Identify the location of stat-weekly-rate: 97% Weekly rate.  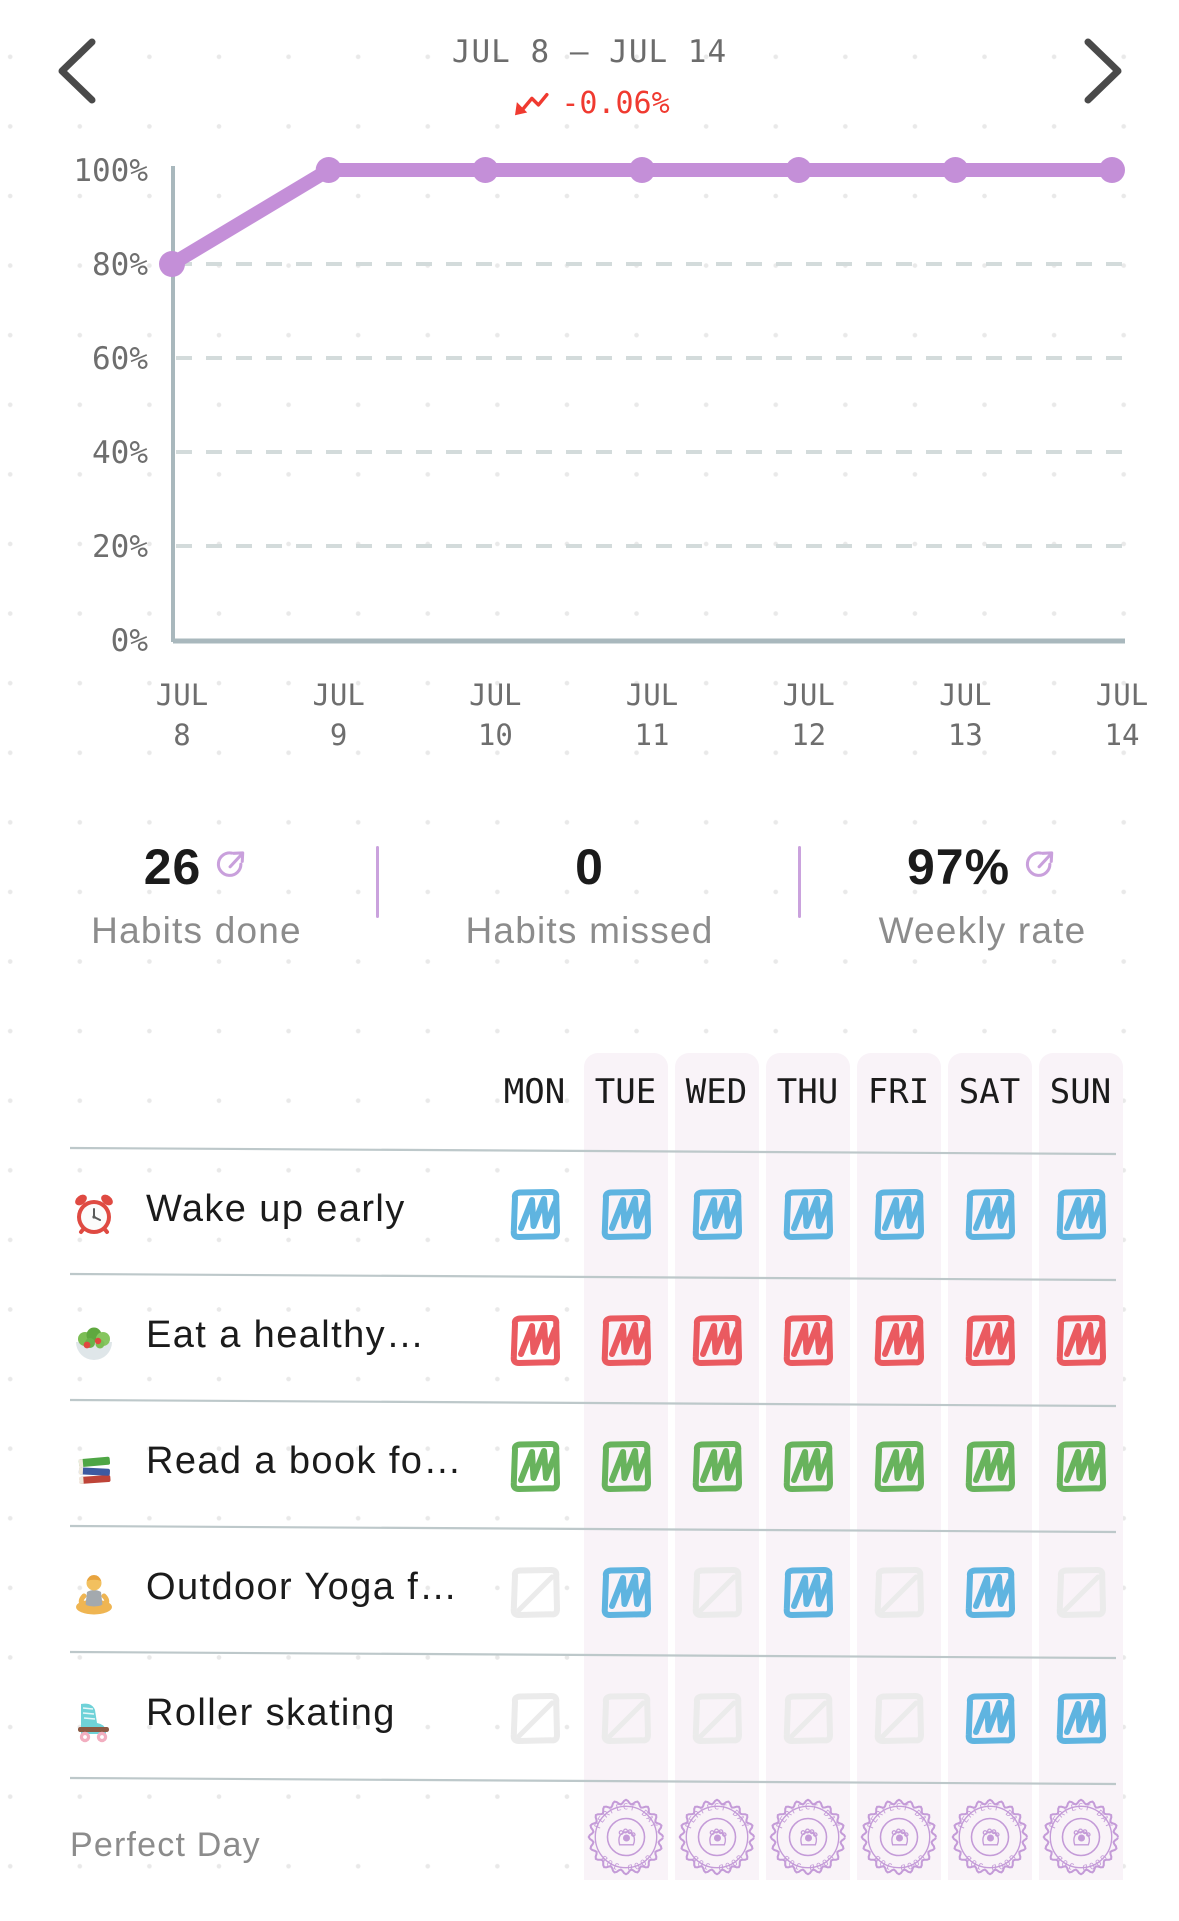
(982, 906).